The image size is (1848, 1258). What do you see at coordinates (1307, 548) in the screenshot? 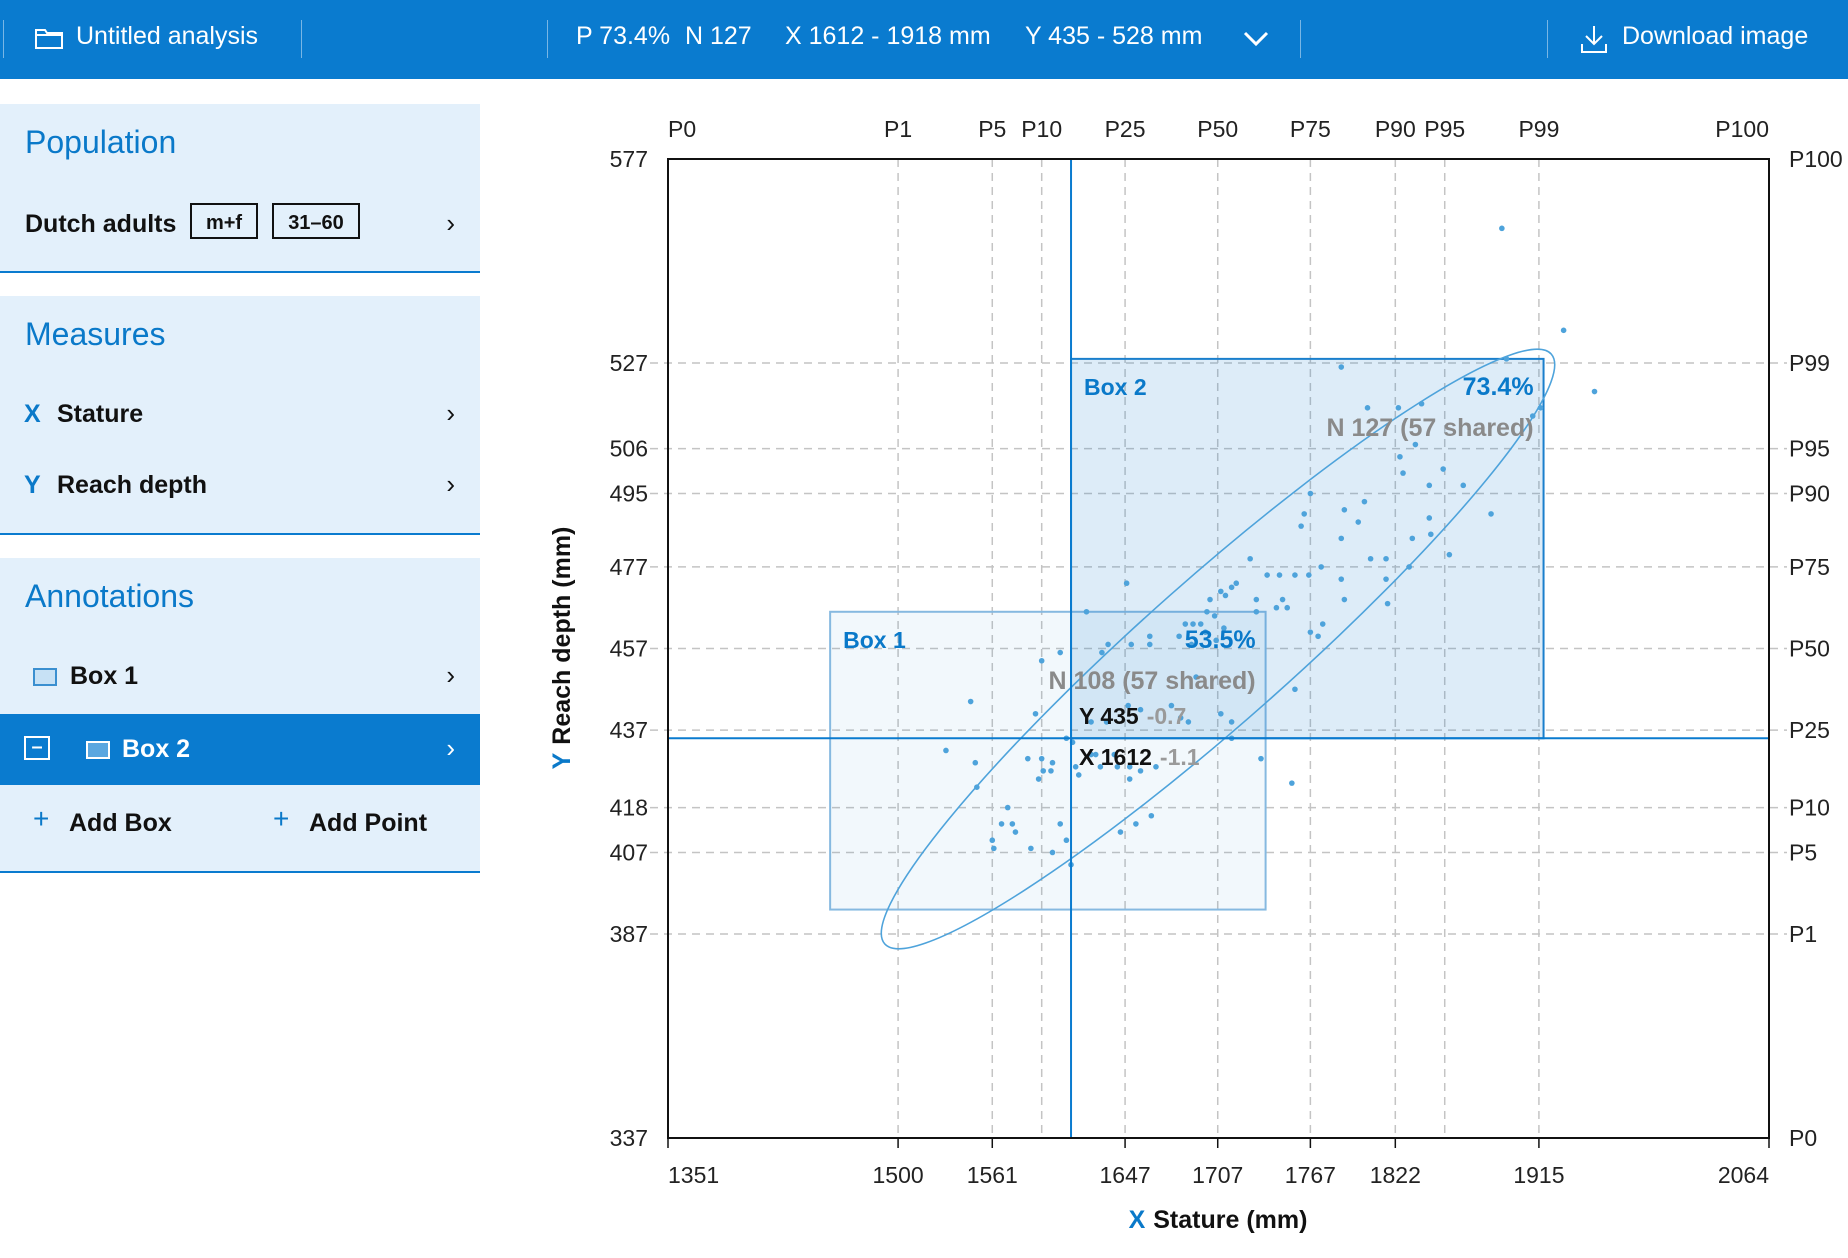
I see `box-2-rect` at bounding box center [1307, 548].